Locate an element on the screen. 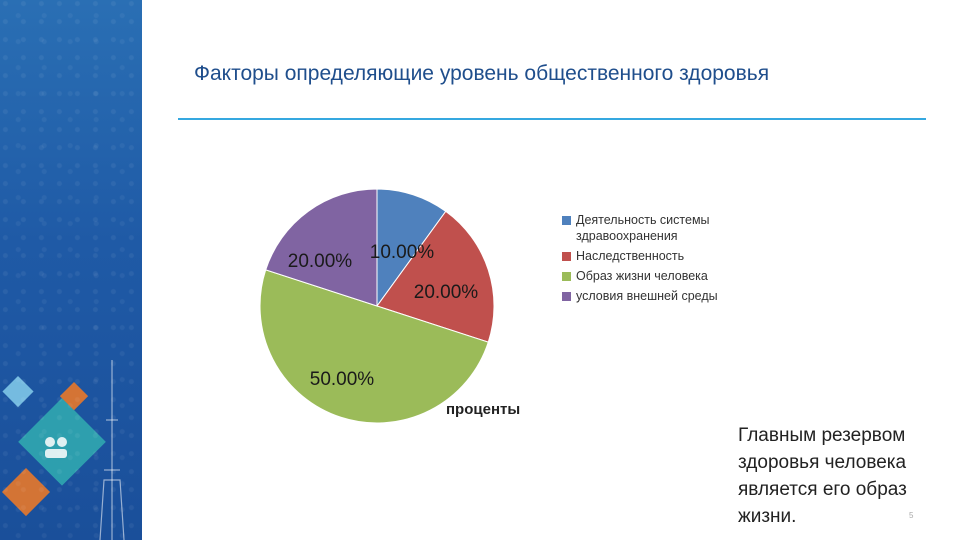  sidebar-graphics is located at coordinates (63, 450).